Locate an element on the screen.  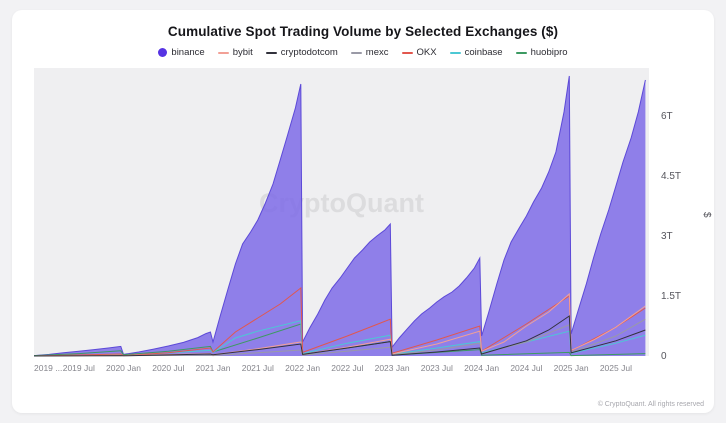
legend-label: coinbase is located at coordinates (483, 52).